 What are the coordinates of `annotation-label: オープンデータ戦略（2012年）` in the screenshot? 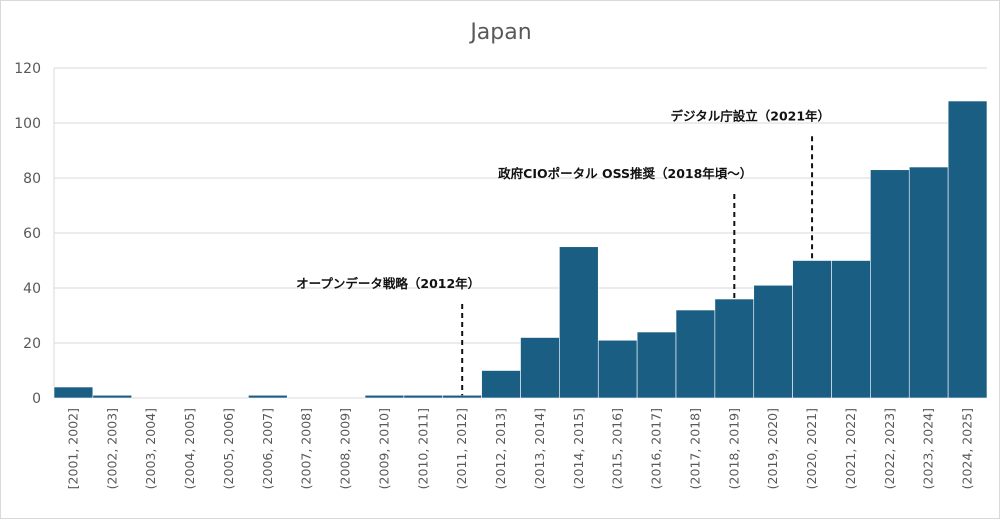 It's located at (388, 283).